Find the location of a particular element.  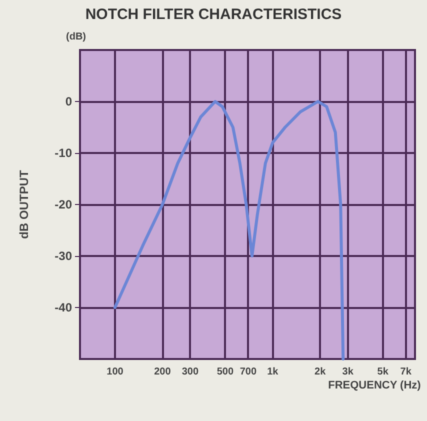

chart-title: NOTCH FILTER CHARACTERISTICS is located at coordinates (213, 14).